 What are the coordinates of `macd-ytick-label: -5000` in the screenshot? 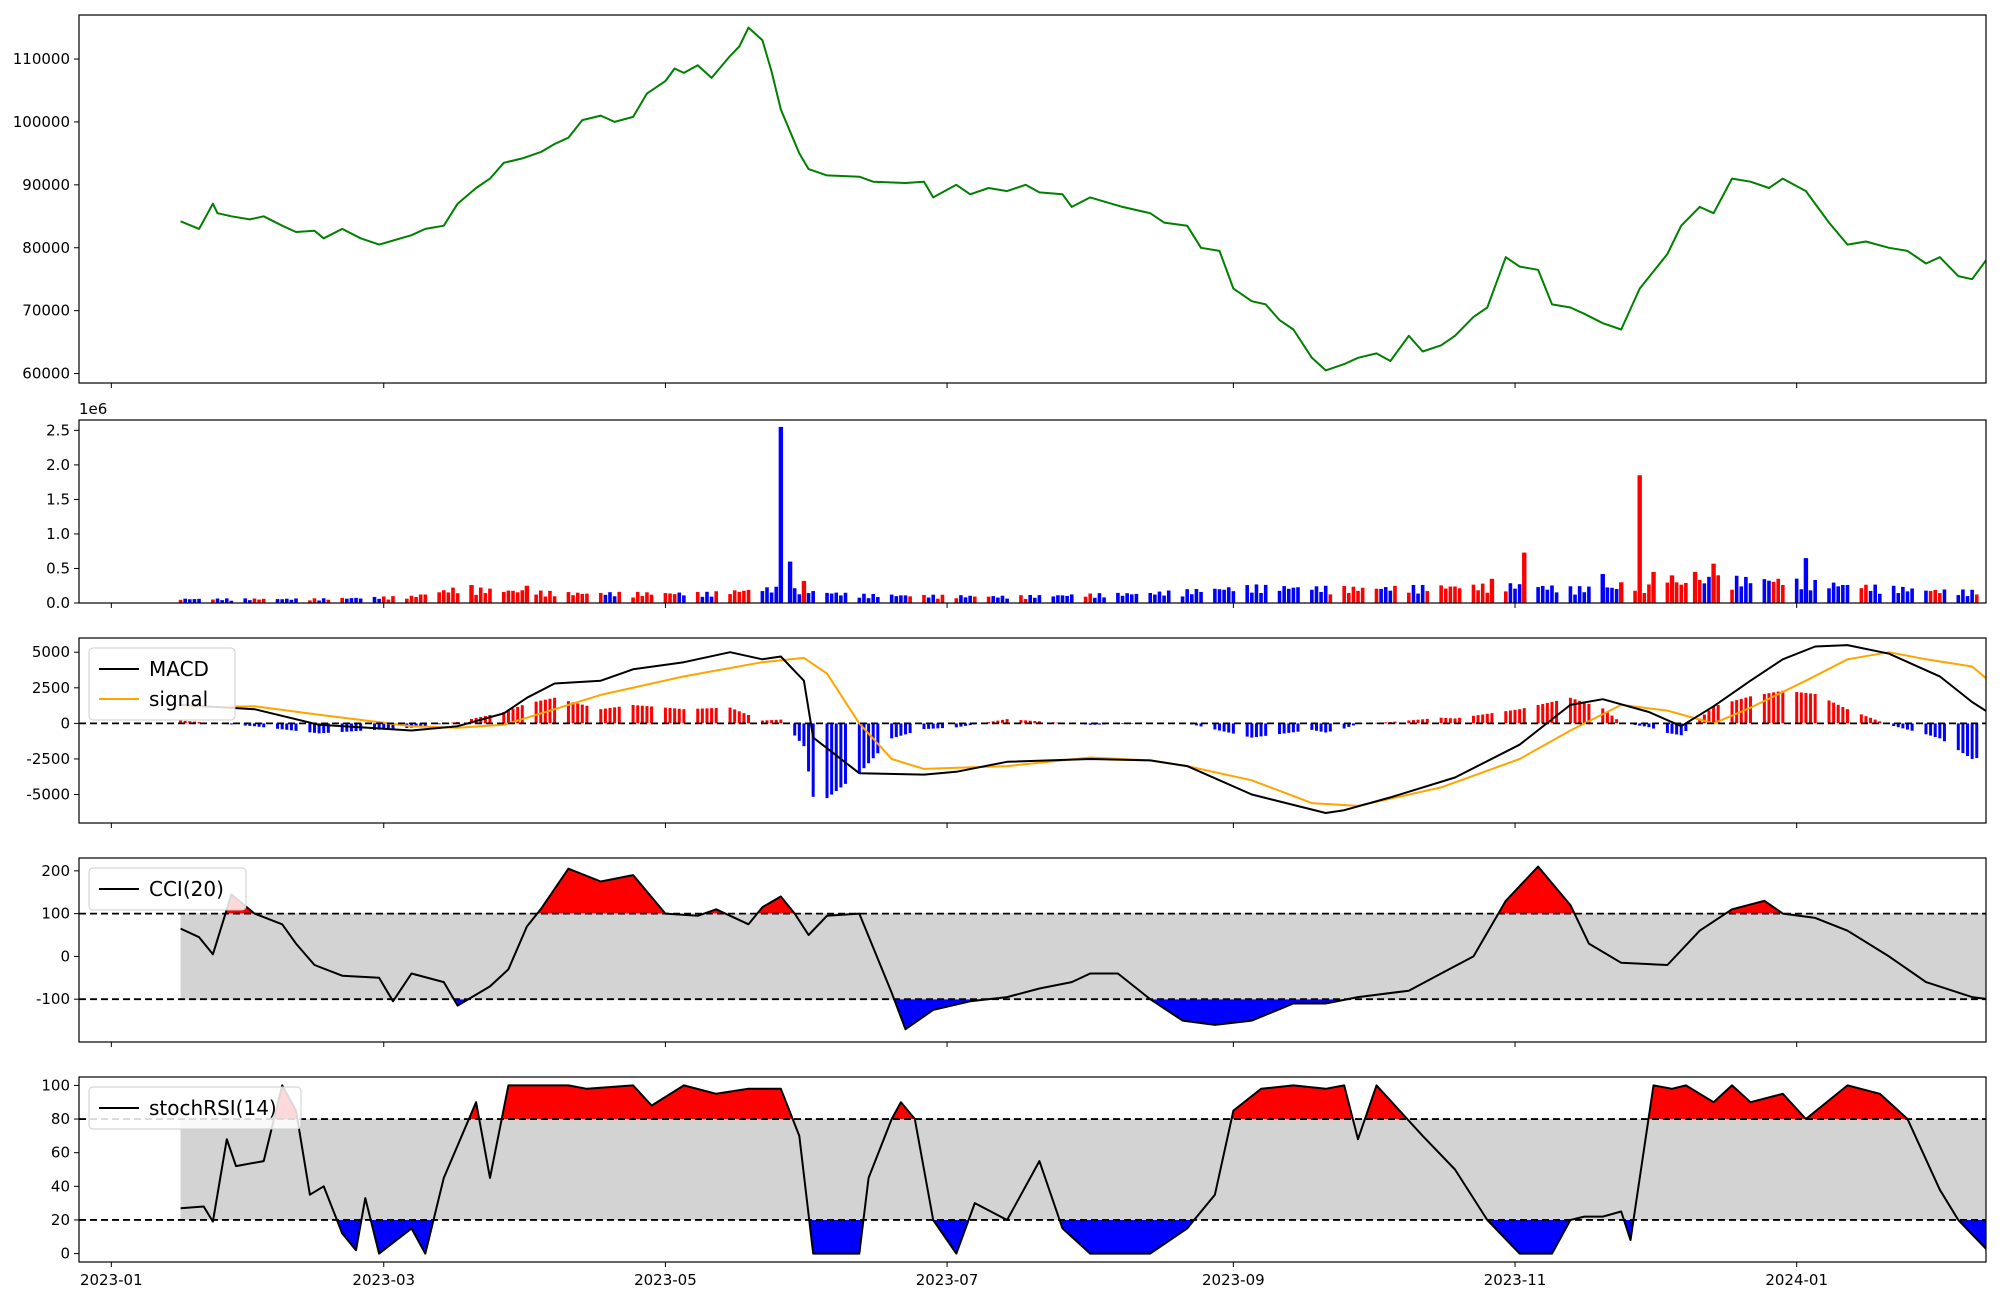 It's located at (48, 795).